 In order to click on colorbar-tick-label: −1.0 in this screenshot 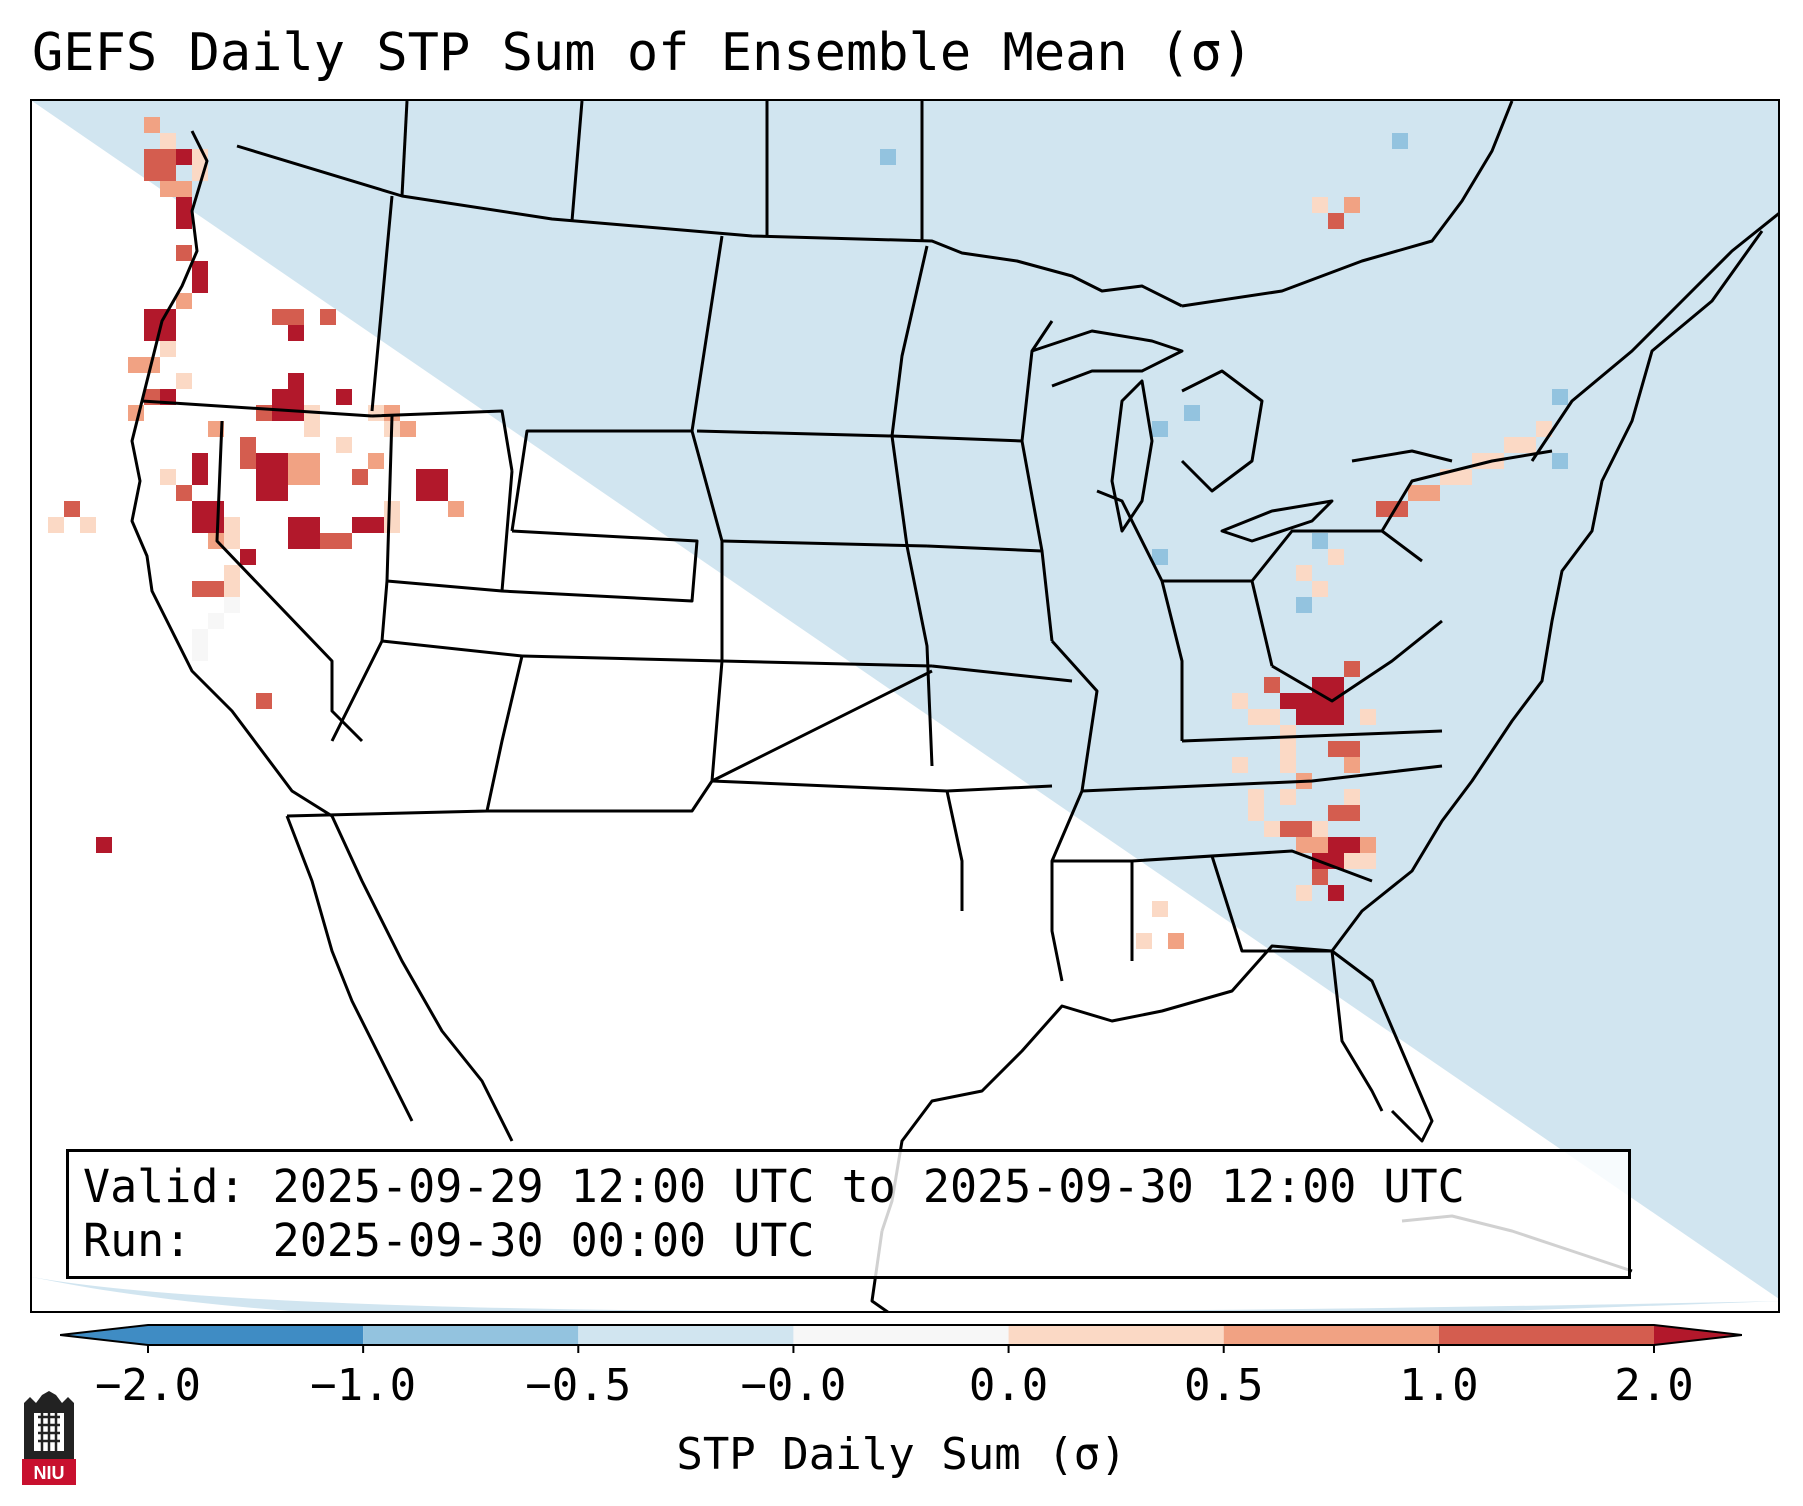, I will do `click(363, 1385)`.